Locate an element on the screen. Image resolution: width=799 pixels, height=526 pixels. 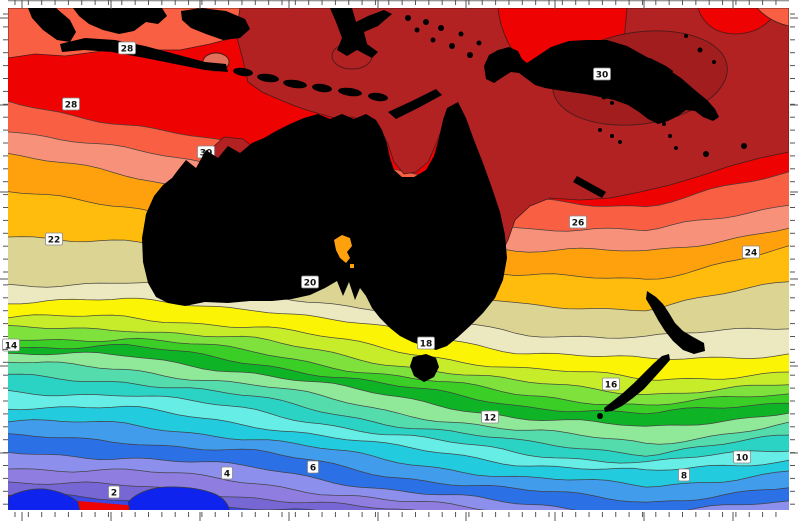
landmass-java is located at coordinates (144, 55).